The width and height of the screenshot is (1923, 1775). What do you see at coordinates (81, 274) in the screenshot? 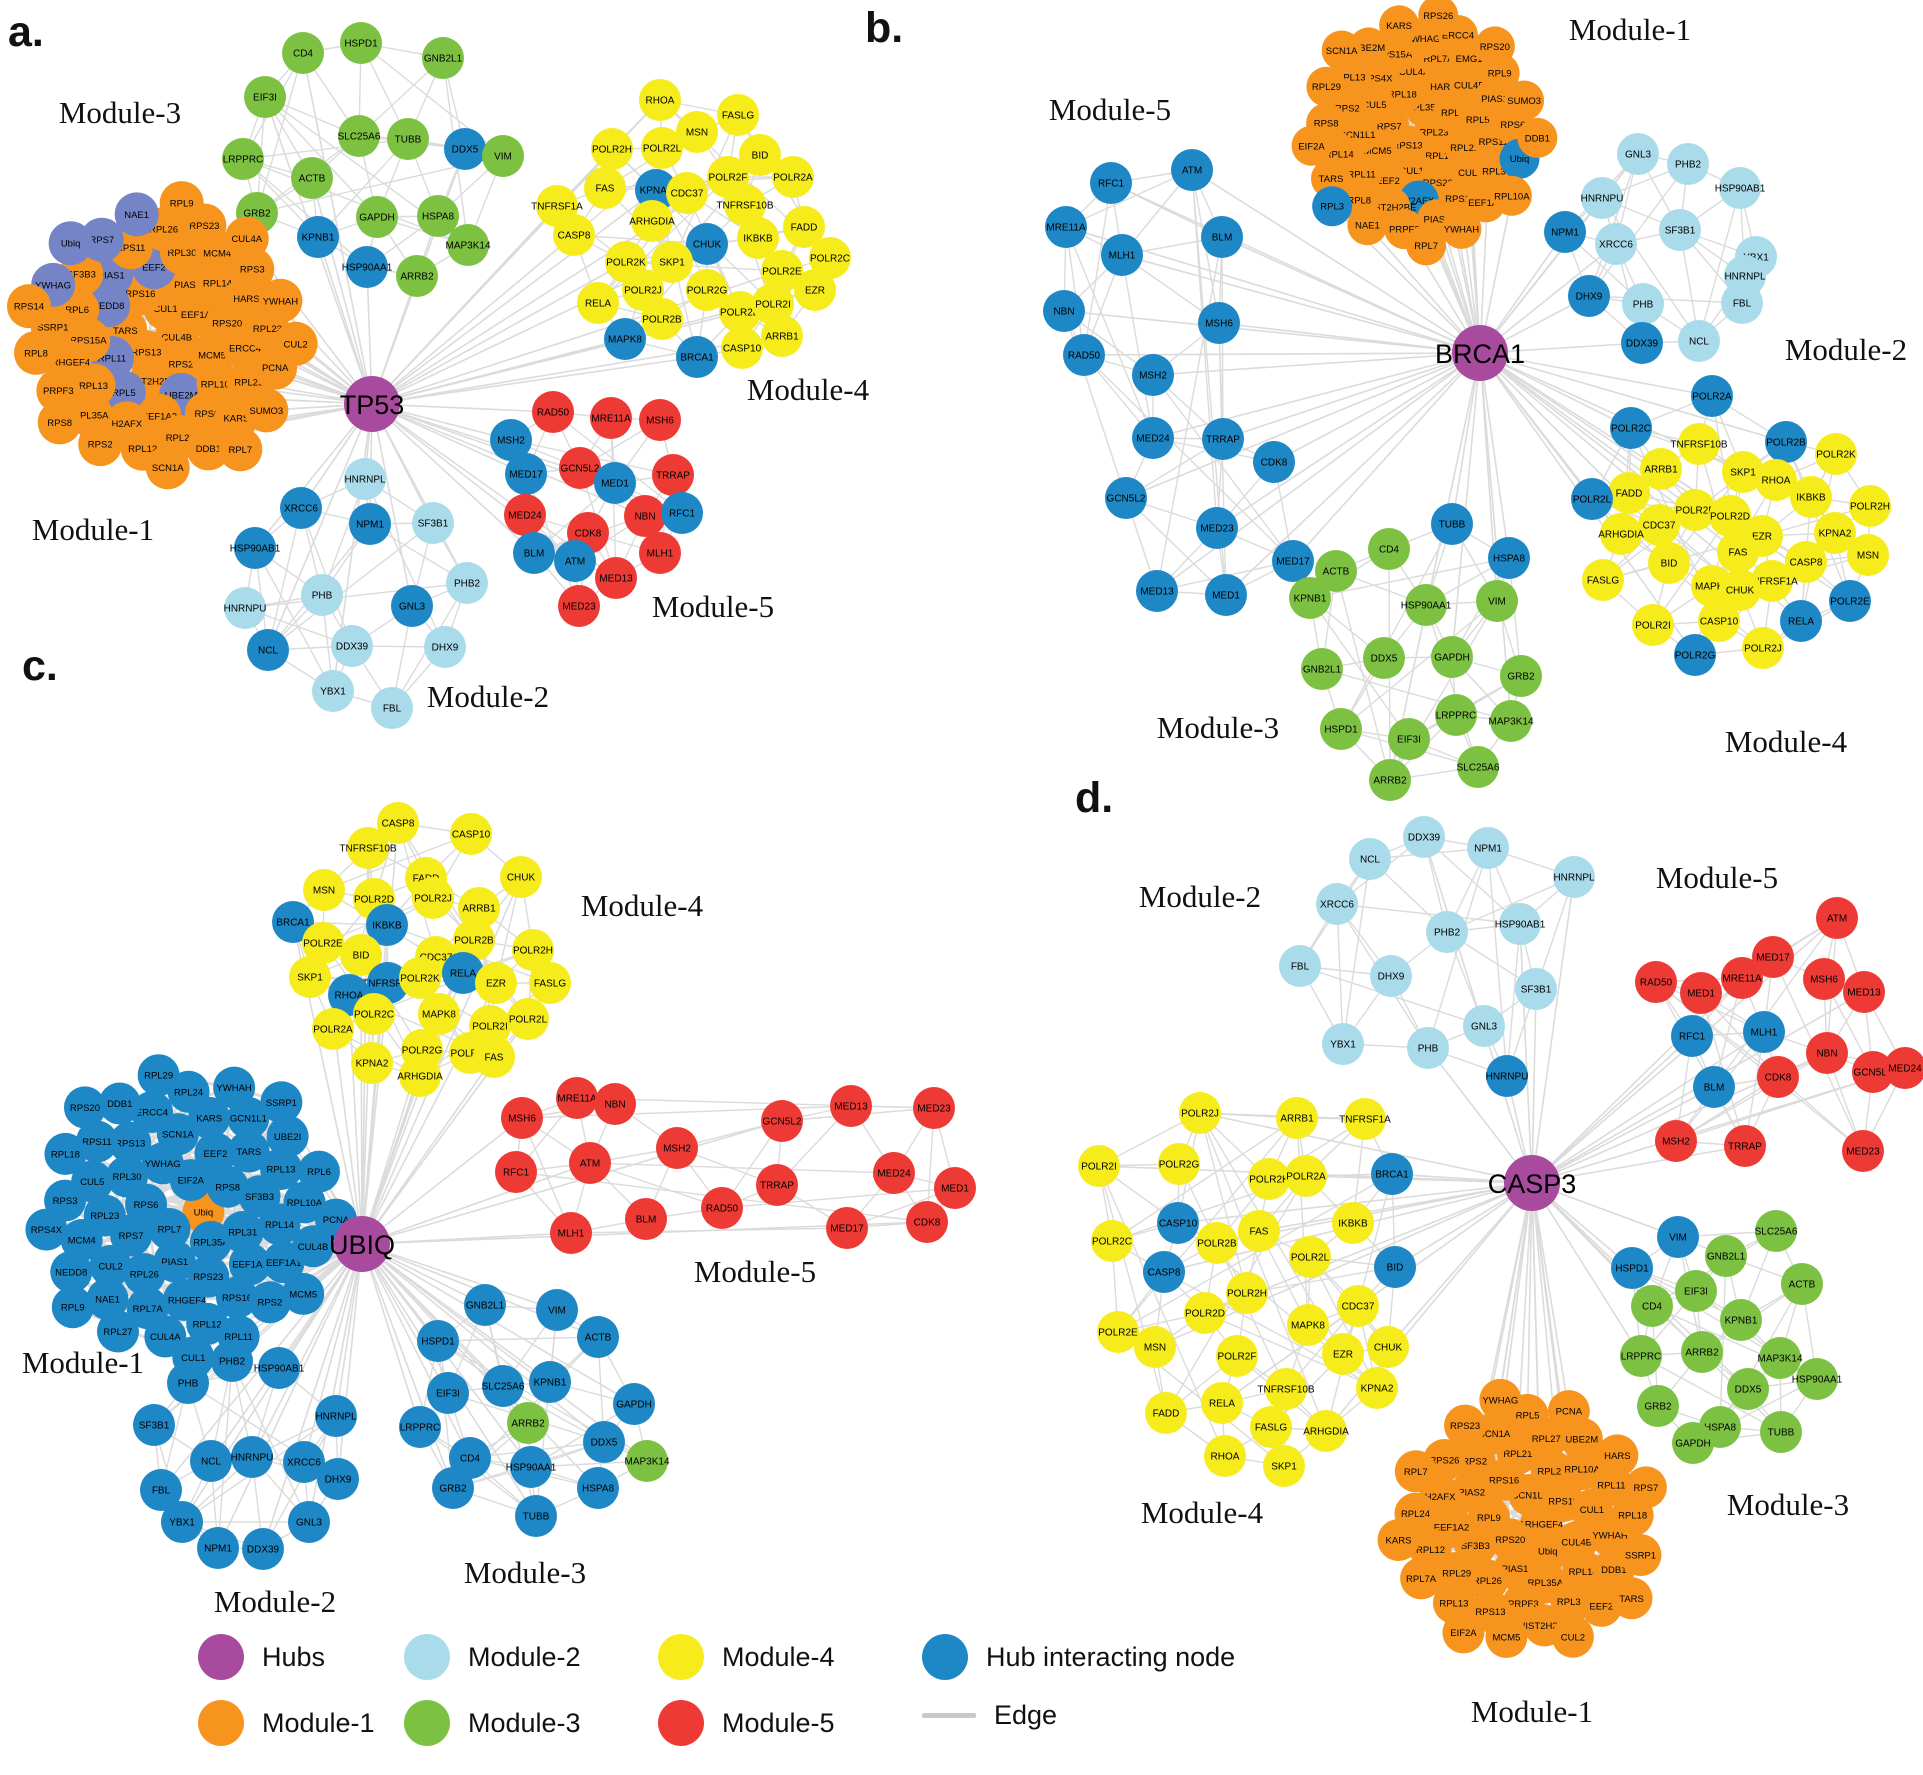
I see `node-label: SF3B3` at bounding box center [81, 274].